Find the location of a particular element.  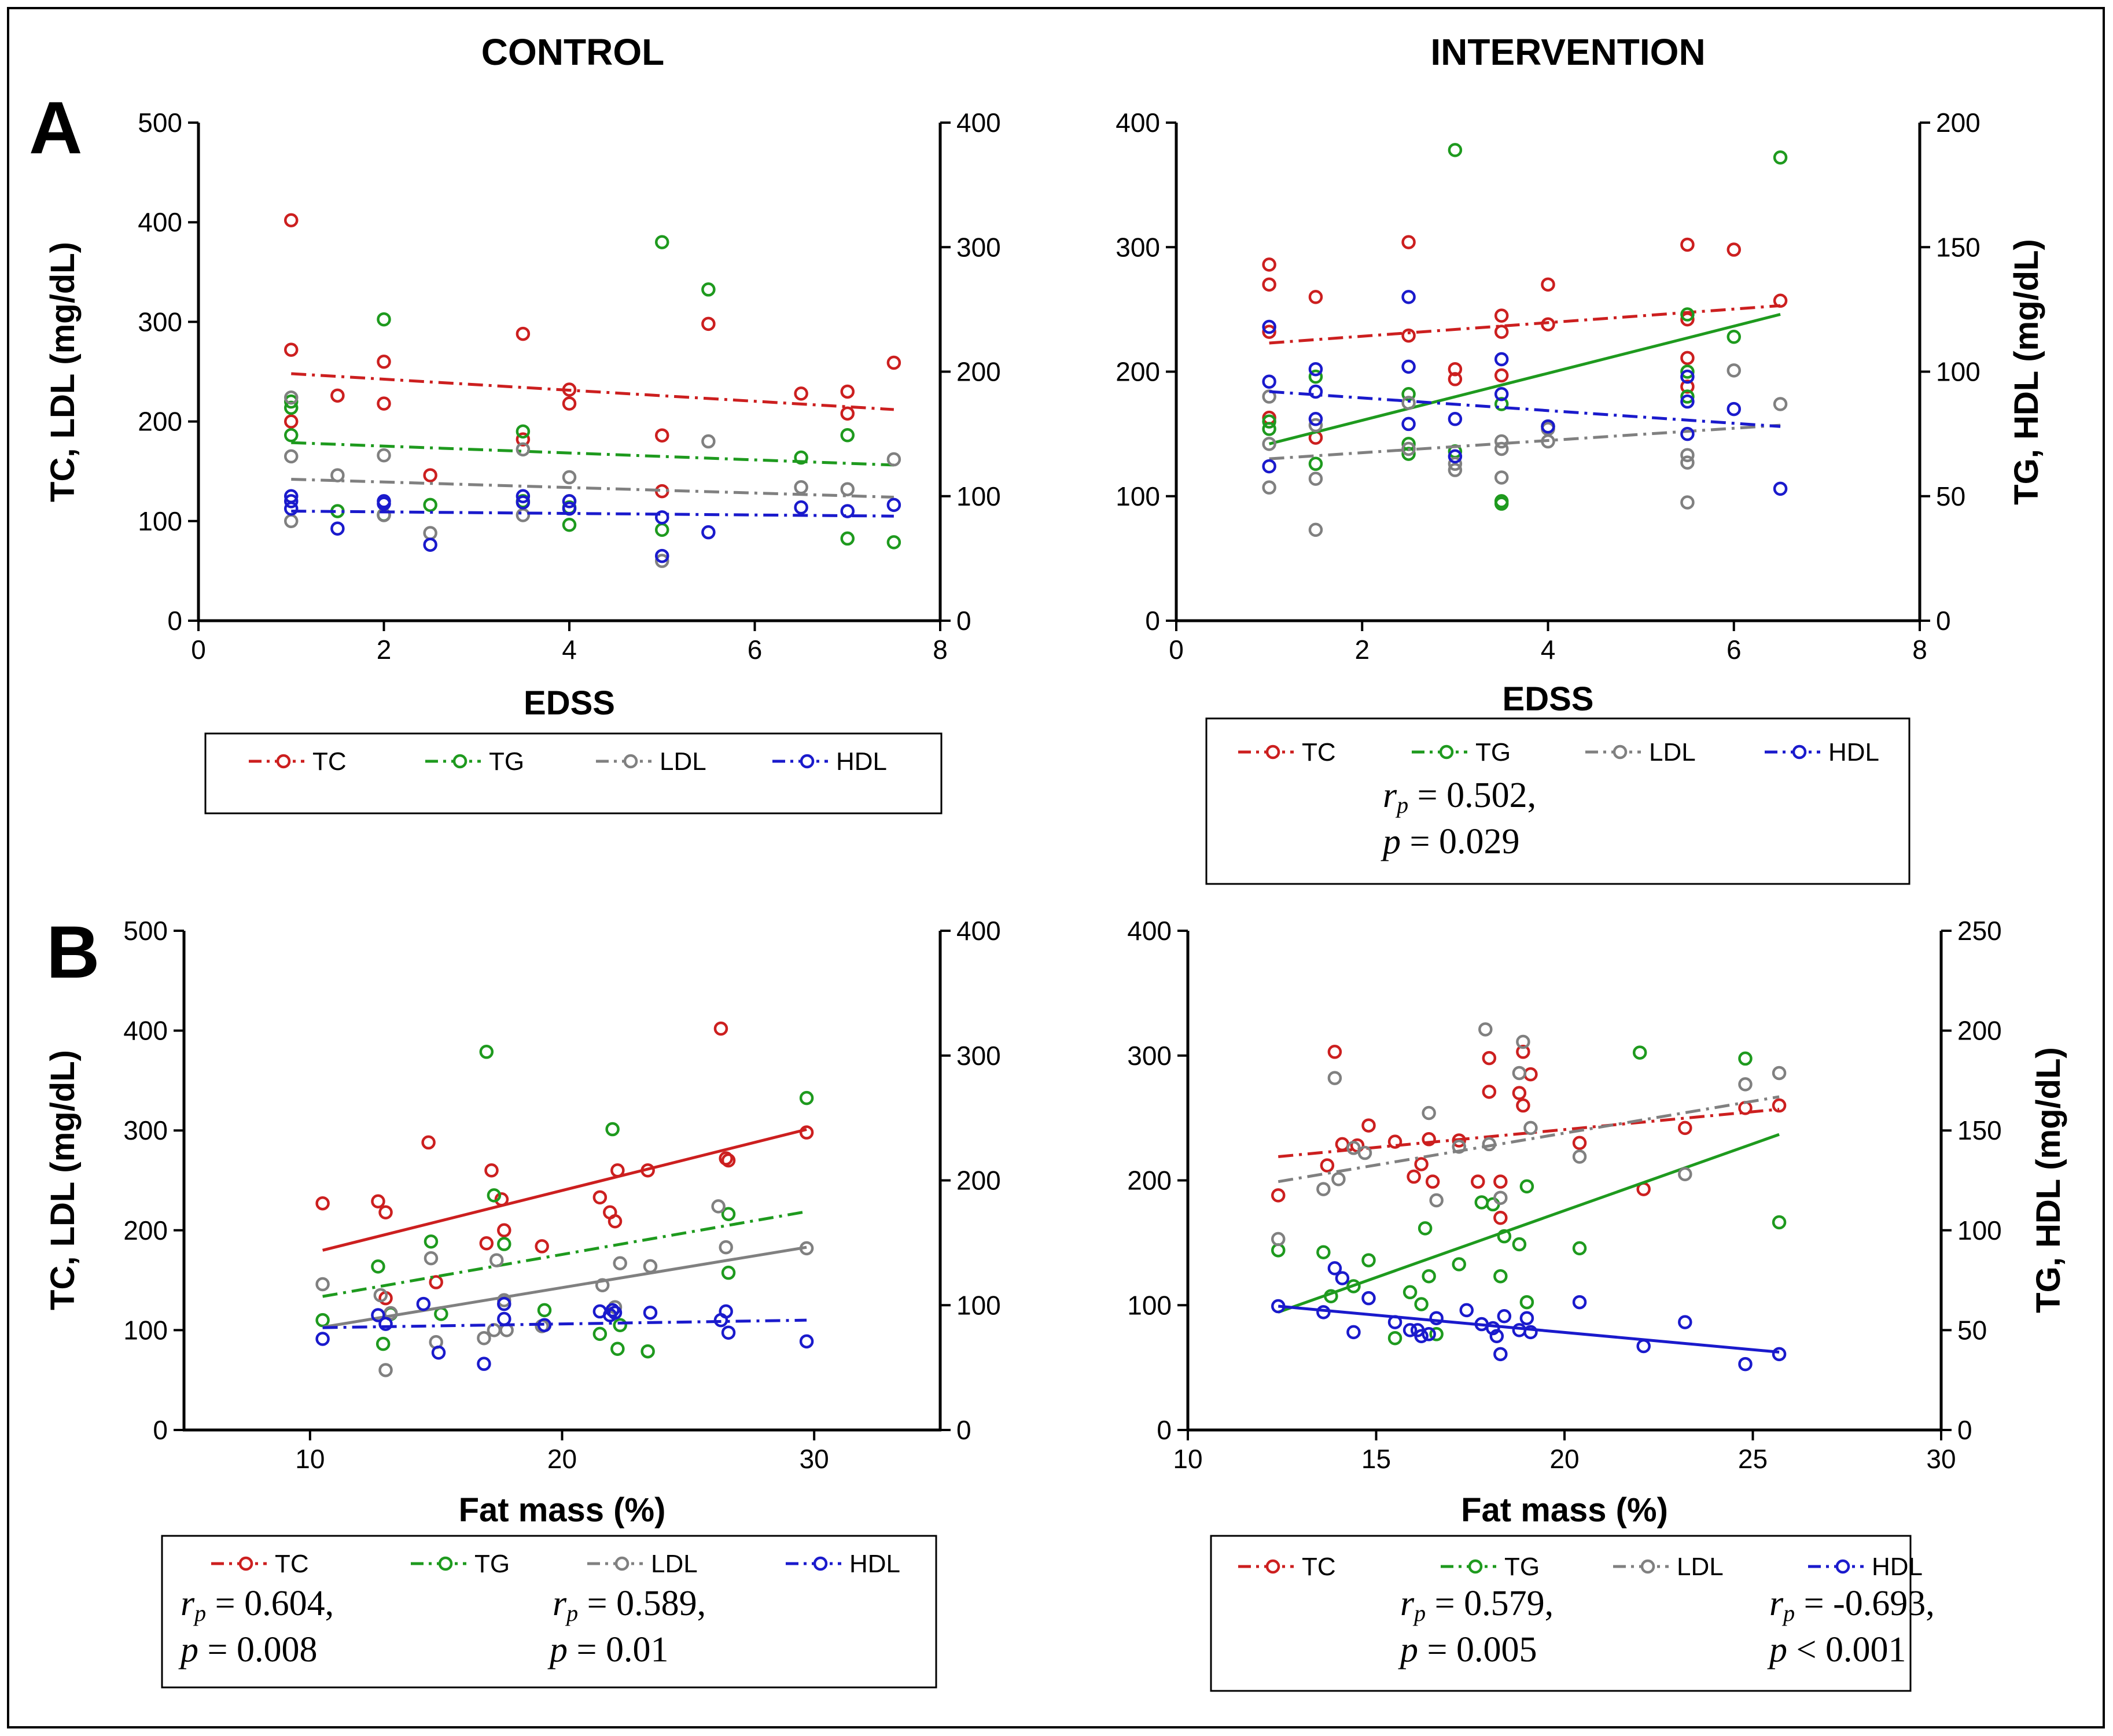

stat-p-value: = 0.029 is located at coordinates (1460, 841).